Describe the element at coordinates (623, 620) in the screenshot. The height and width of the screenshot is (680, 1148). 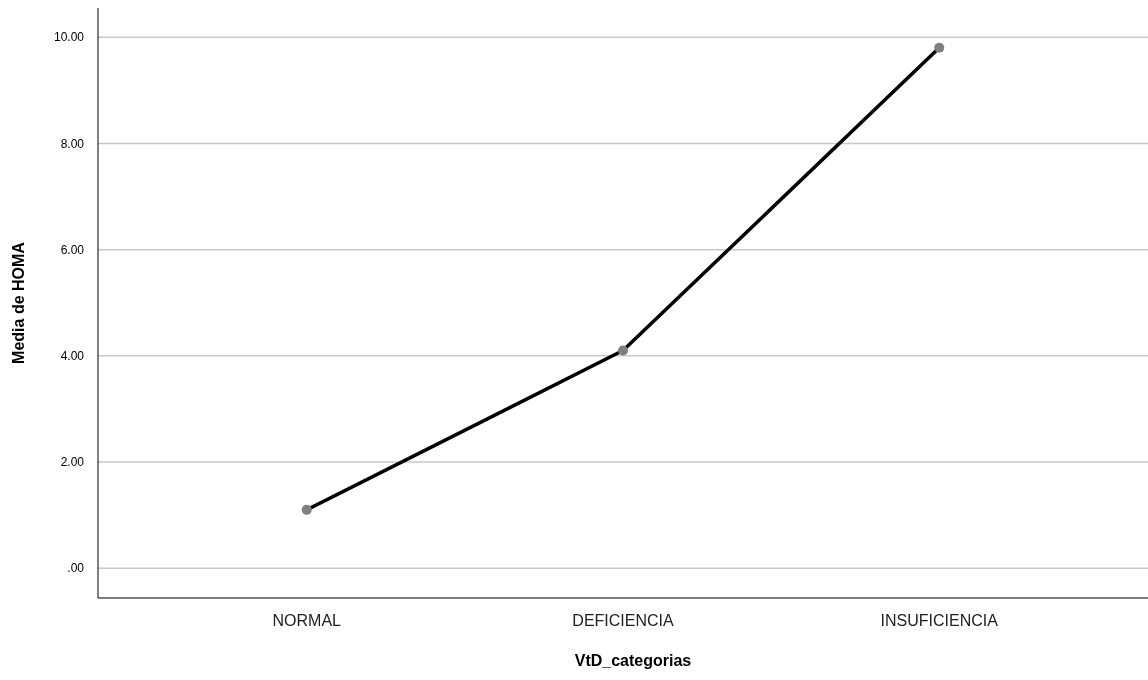
I see `x-tick-label: DEFICIENCIA` at that location.